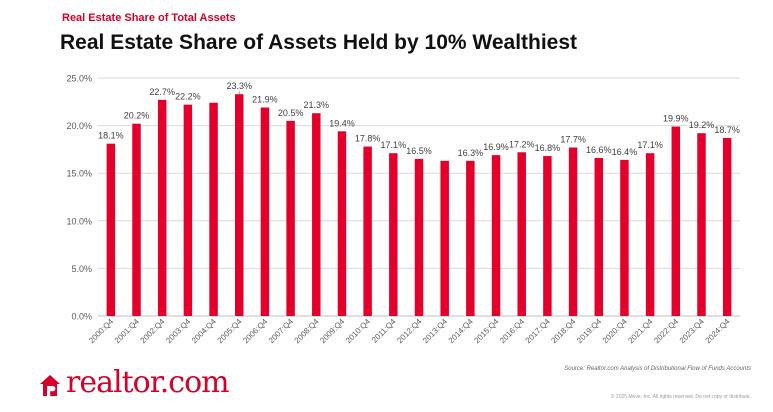 This screenshot has height=412, width=773. I want to click on x-tick-label: 2013:Q4, so click(435, 331).